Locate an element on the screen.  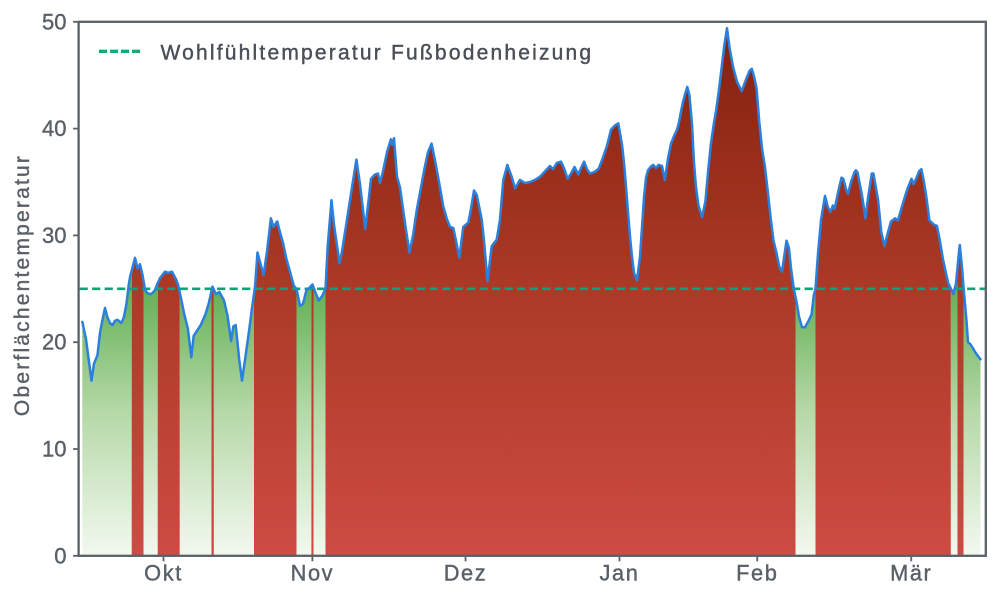
svg-text: Jan is located at coordinates (620, 573).